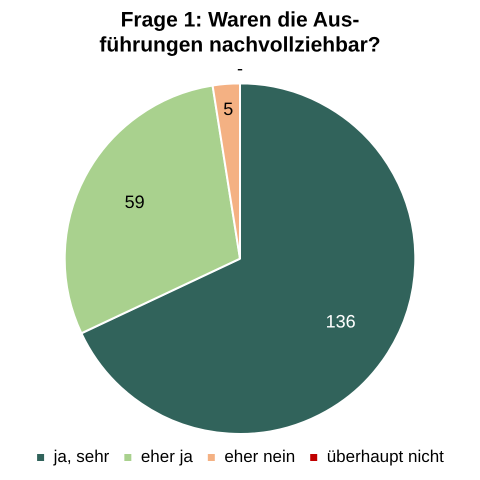 The width and height of the screenshot is (480, 480). Describe the element at coordinates (385, 456) in the screenshot. I see `legend-label: überhaupt nicht` at that location.